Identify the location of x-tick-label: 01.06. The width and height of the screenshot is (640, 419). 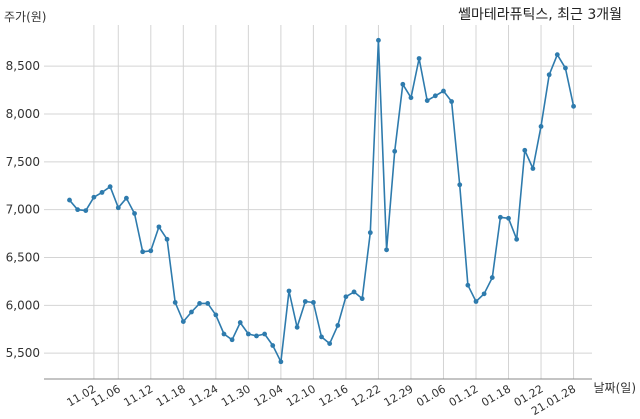
(431, 395).